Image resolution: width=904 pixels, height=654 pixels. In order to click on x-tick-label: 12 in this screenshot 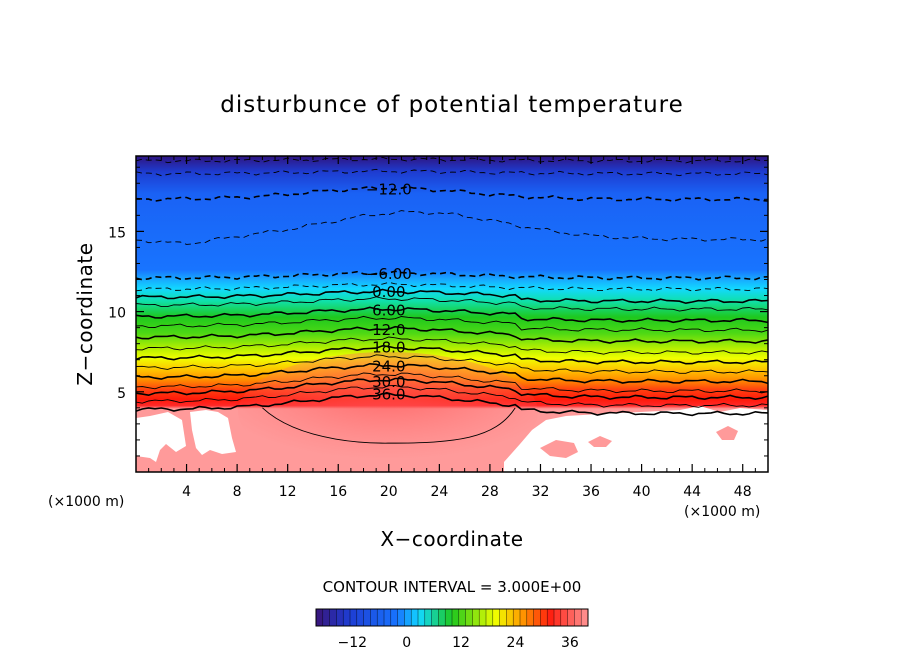, I will do `click(288, 492)`.